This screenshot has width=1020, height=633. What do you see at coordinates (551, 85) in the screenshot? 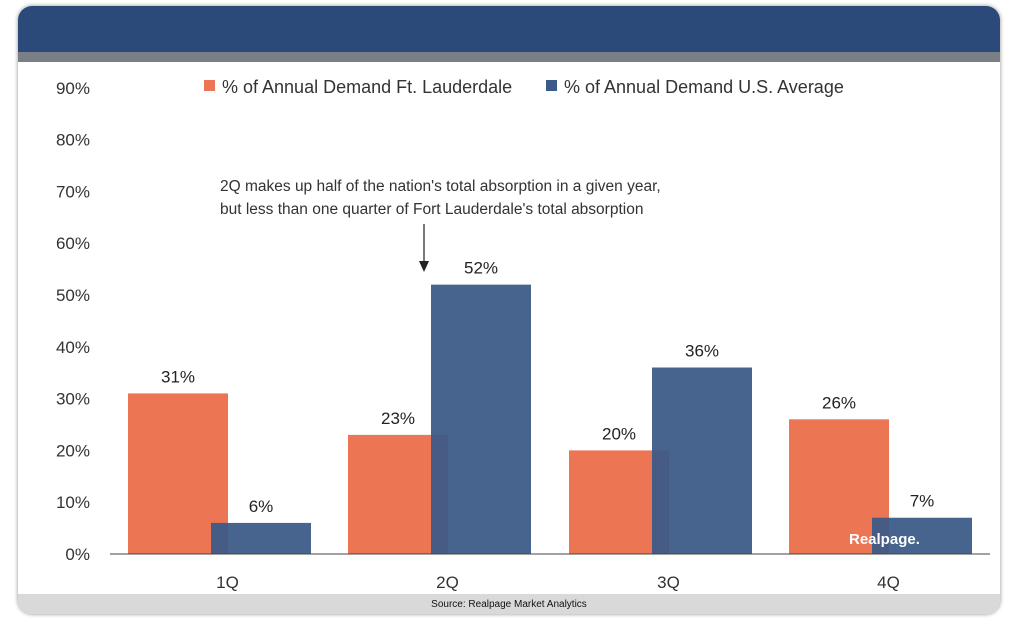
I see `legend-swatch-us` at bounding box center [551, 85].